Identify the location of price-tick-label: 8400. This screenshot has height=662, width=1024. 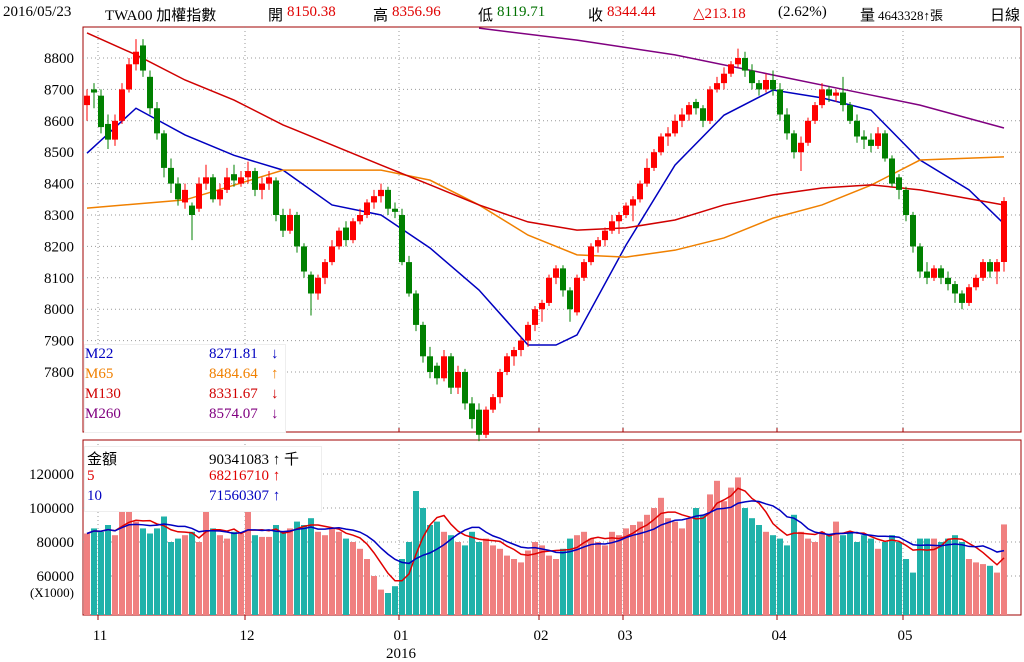
(59, 185).